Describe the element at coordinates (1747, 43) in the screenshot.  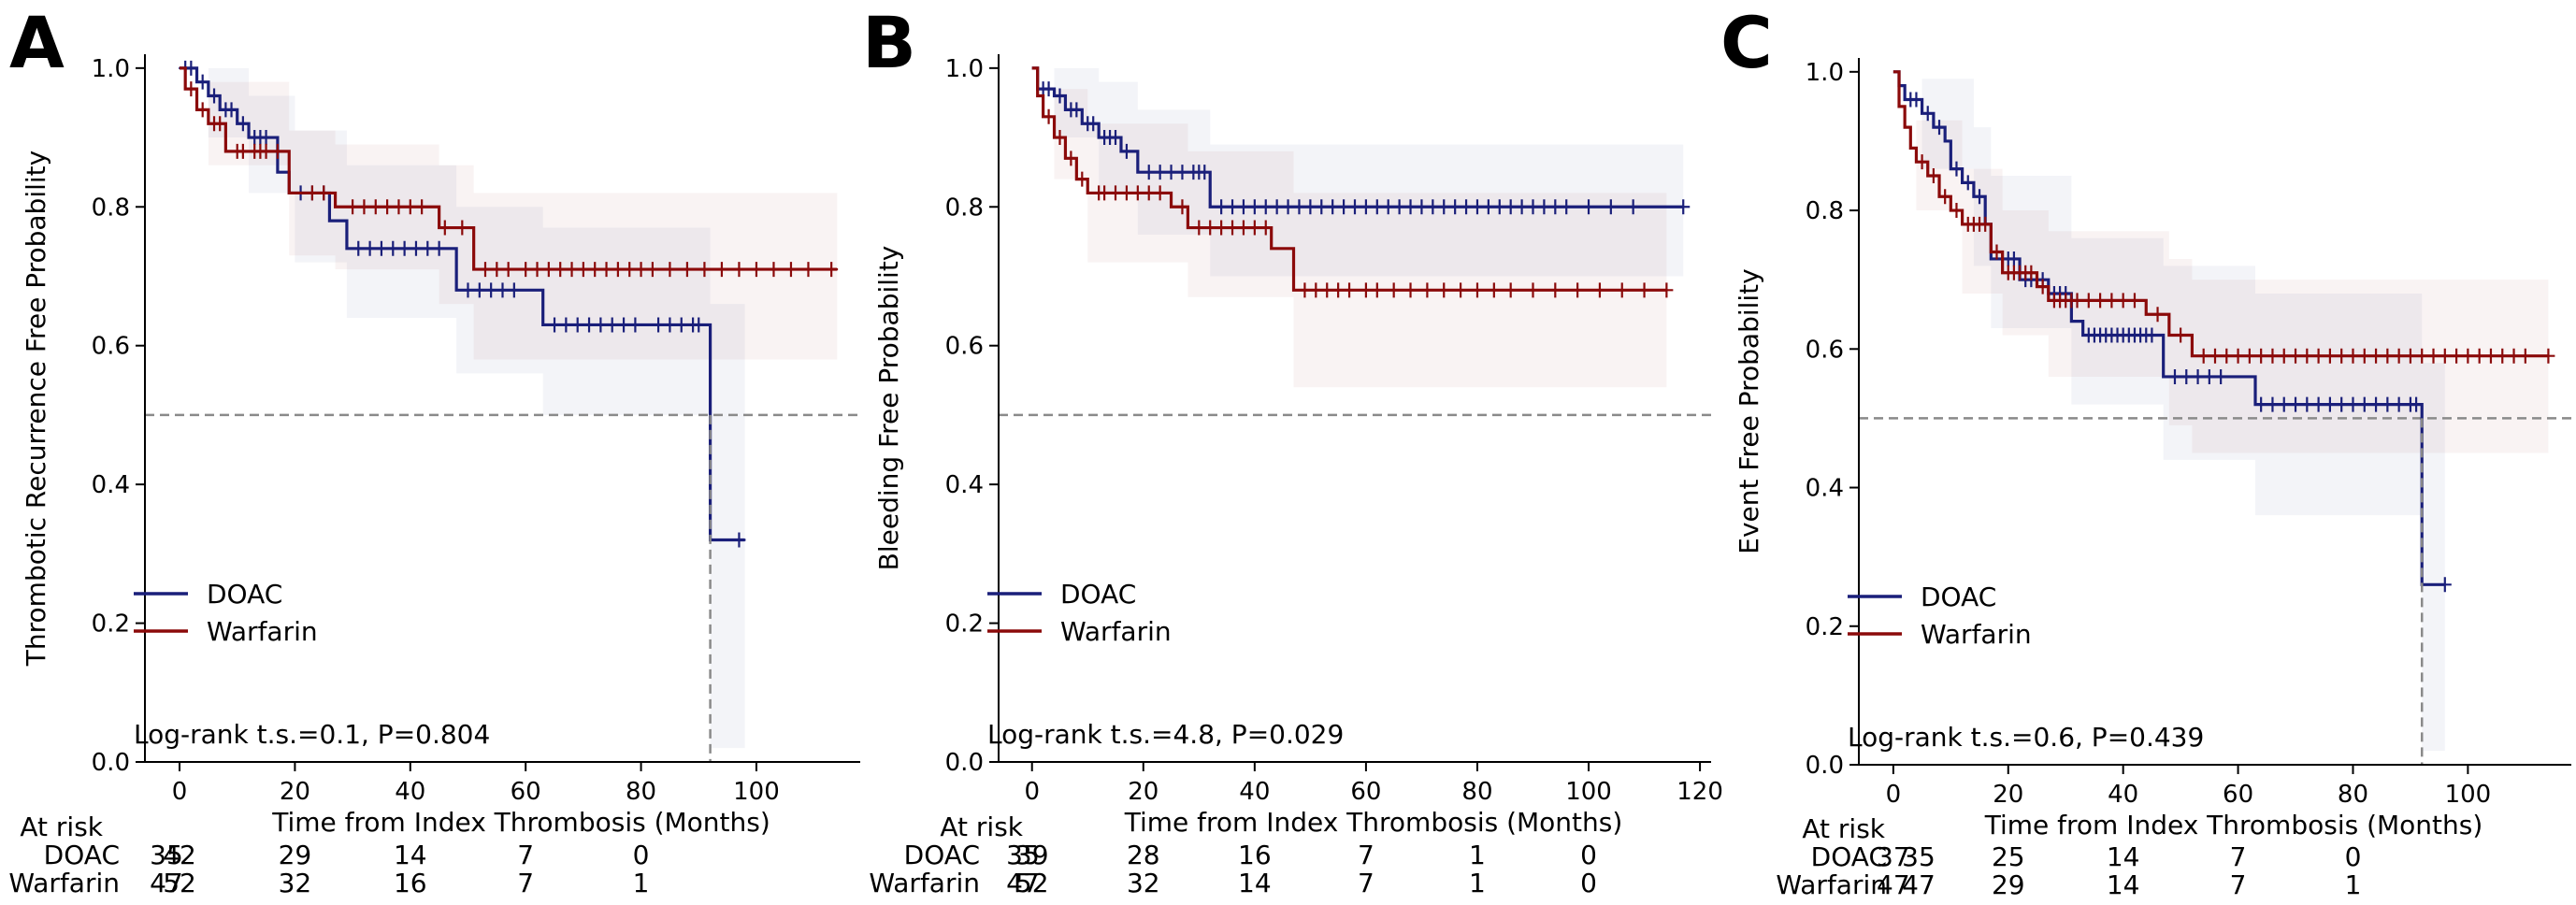
I see `panel-label: C` at that location.